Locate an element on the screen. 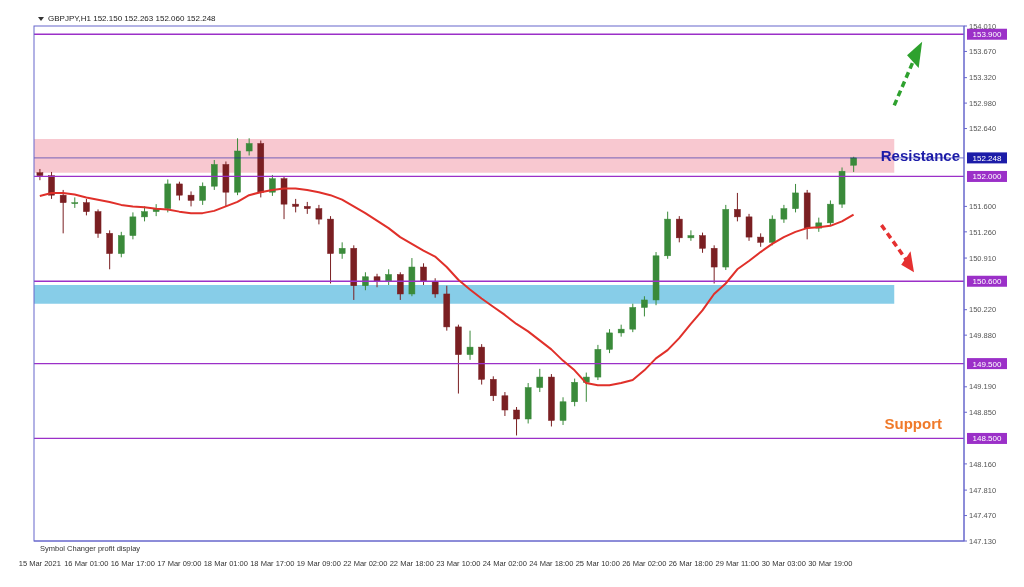  ref-line-label: 148.500 is located at coordinates (987, 439).